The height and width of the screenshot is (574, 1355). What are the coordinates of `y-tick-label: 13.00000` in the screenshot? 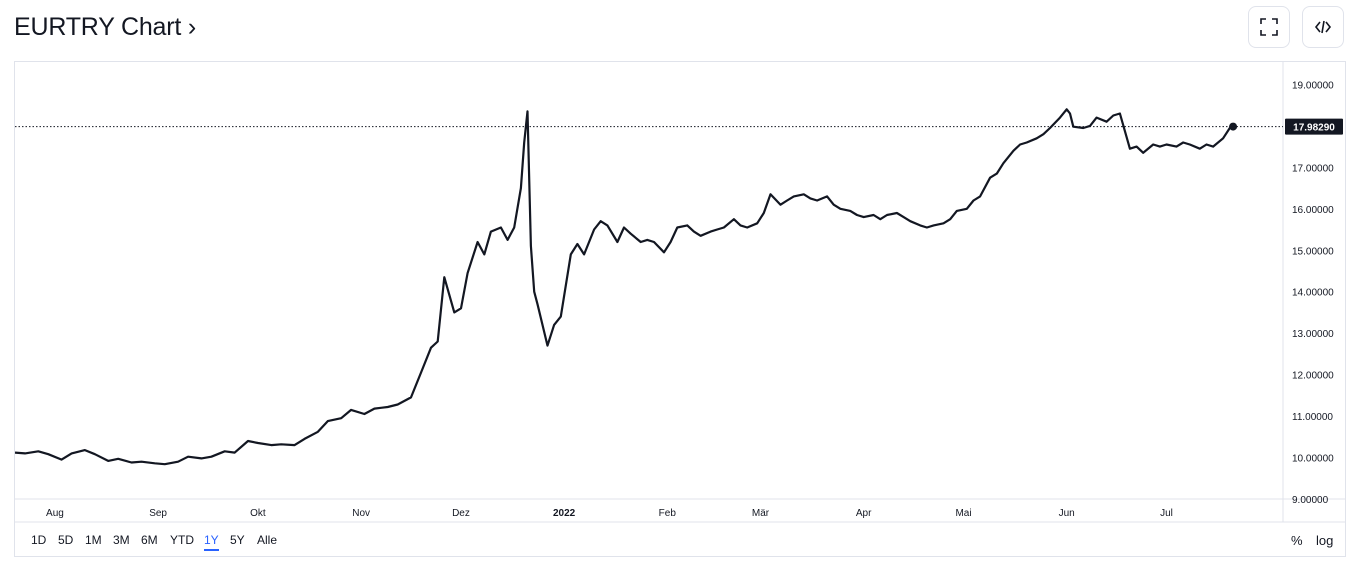 It's located at (1313, 334).